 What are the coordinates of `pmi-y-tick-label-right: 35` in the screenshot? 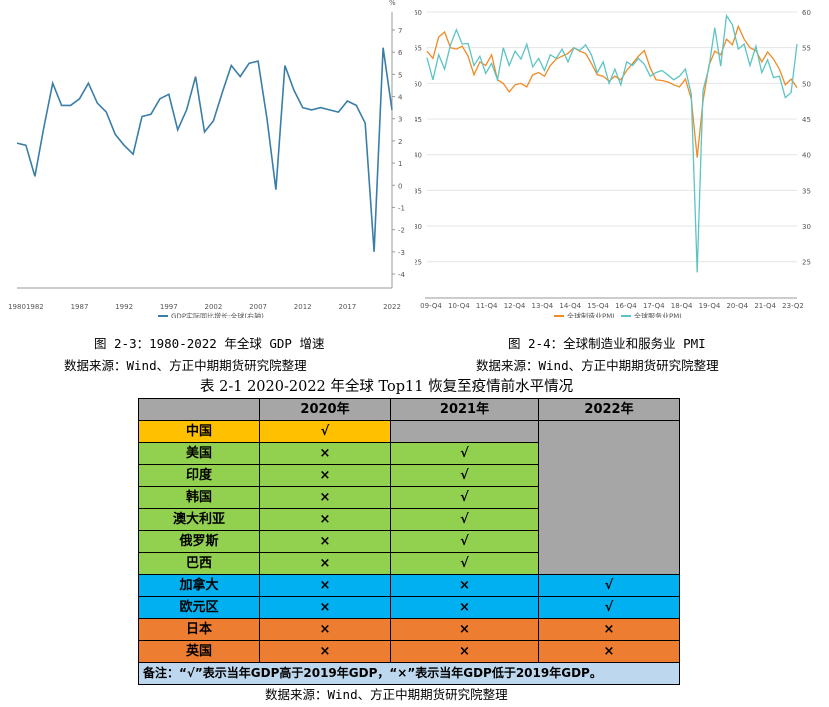 It's located at (806, 191).